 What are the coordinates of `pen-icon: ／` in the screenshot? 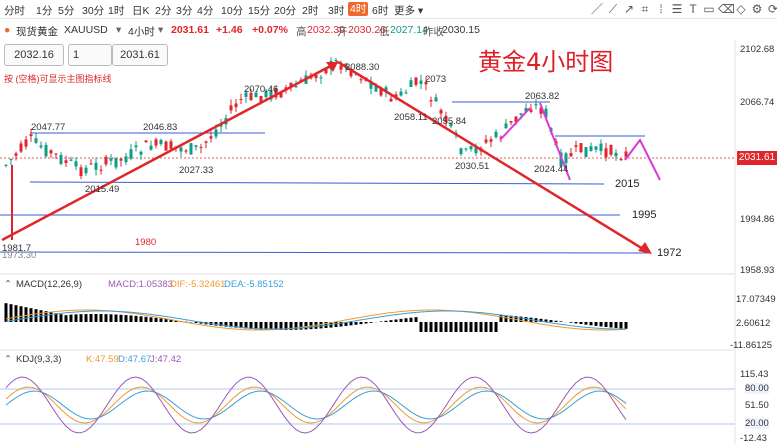 It's located at (596, 9).